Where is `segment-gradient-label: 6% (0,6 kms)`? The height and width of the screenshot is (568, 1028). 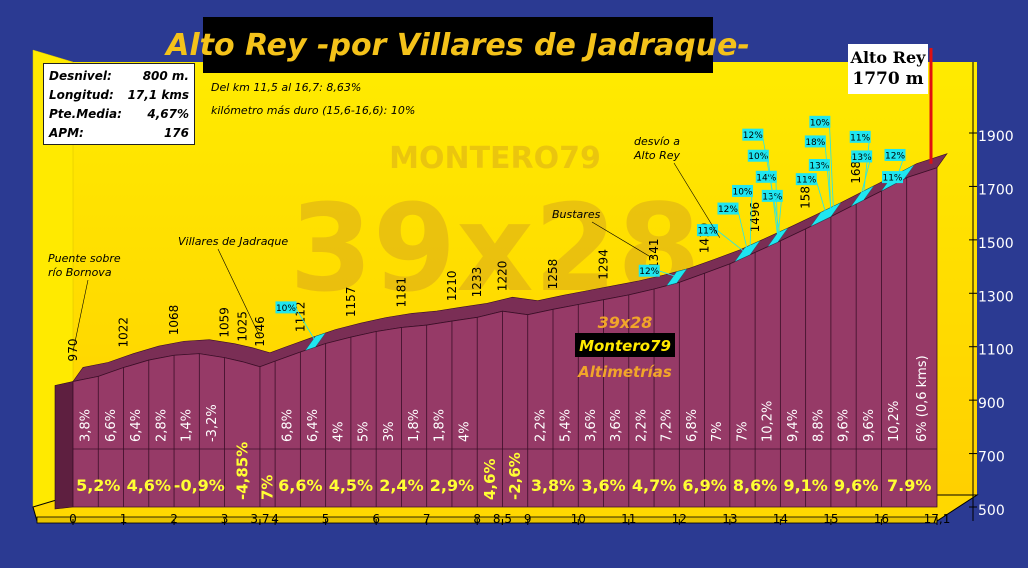
segment-gradient-label: 6% (0,6 kms) is located at coordinates (922, 398).